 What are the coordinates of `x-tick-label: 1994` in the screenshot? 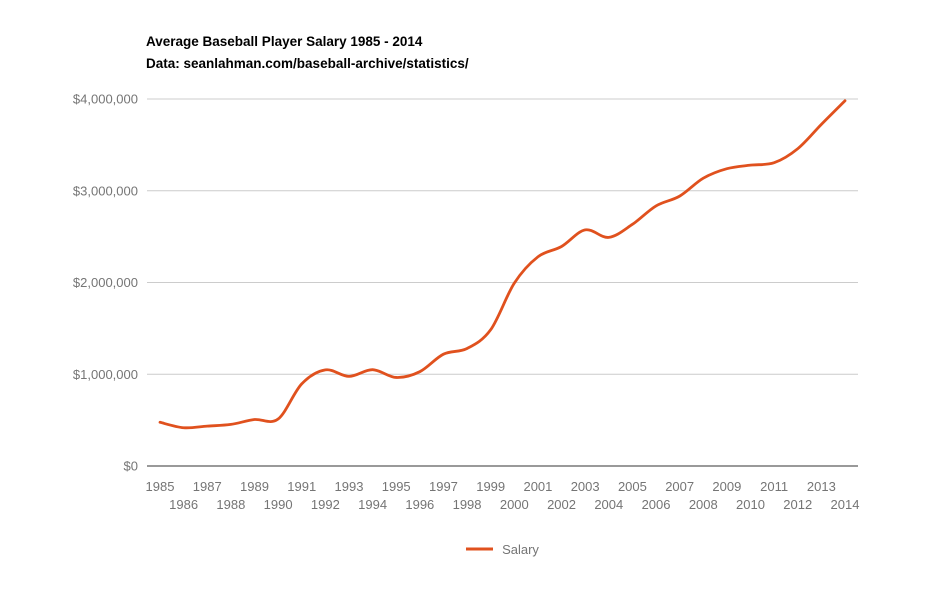 It's located at (372, 504).